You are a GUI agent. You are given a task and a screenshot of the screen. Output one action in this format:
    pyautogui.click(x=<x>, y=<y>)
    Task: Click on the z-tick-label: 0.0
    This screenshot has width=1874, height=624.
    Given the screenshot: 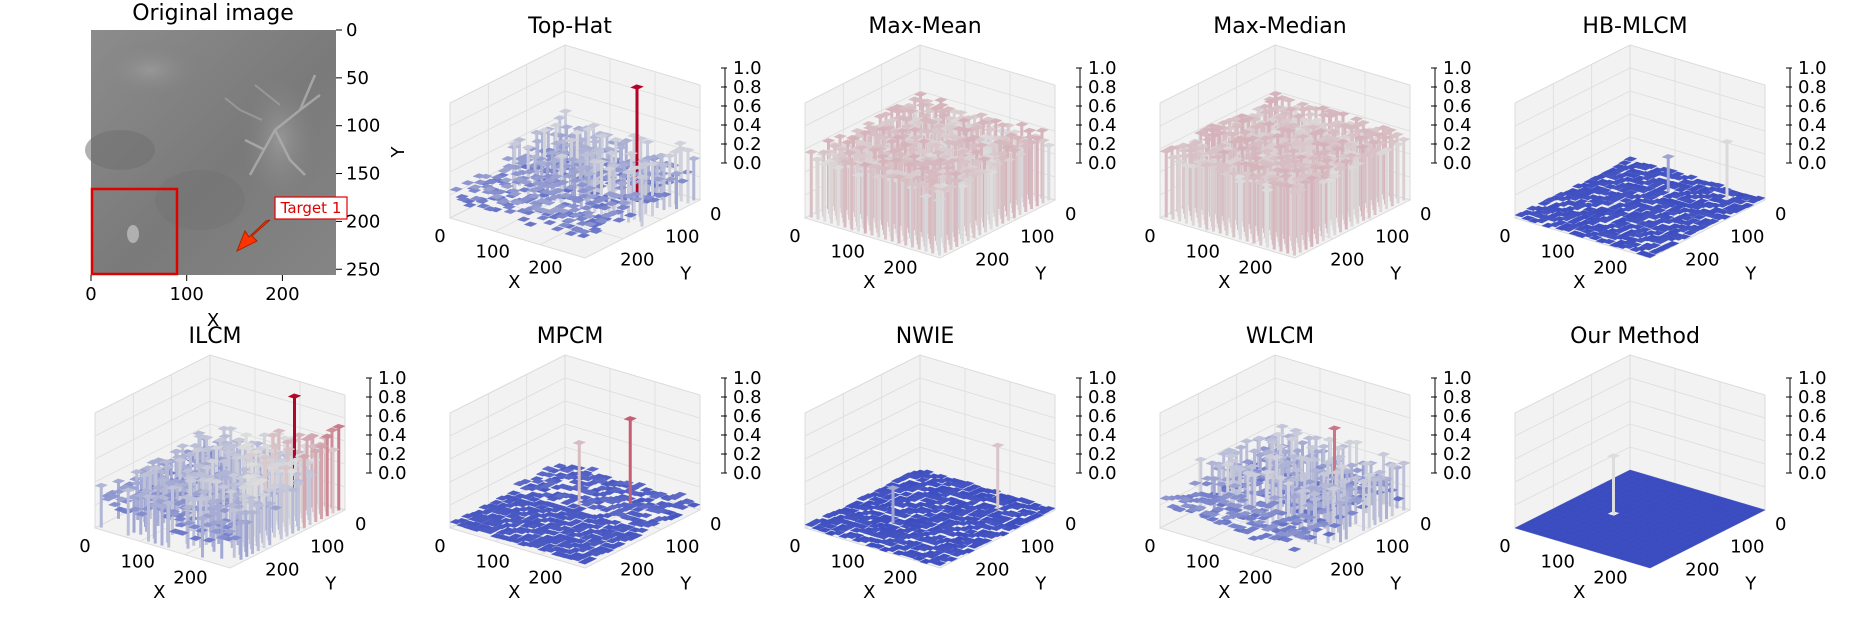 What is the action you would take?
    pyautogui.click(x=1457, y=473)
    